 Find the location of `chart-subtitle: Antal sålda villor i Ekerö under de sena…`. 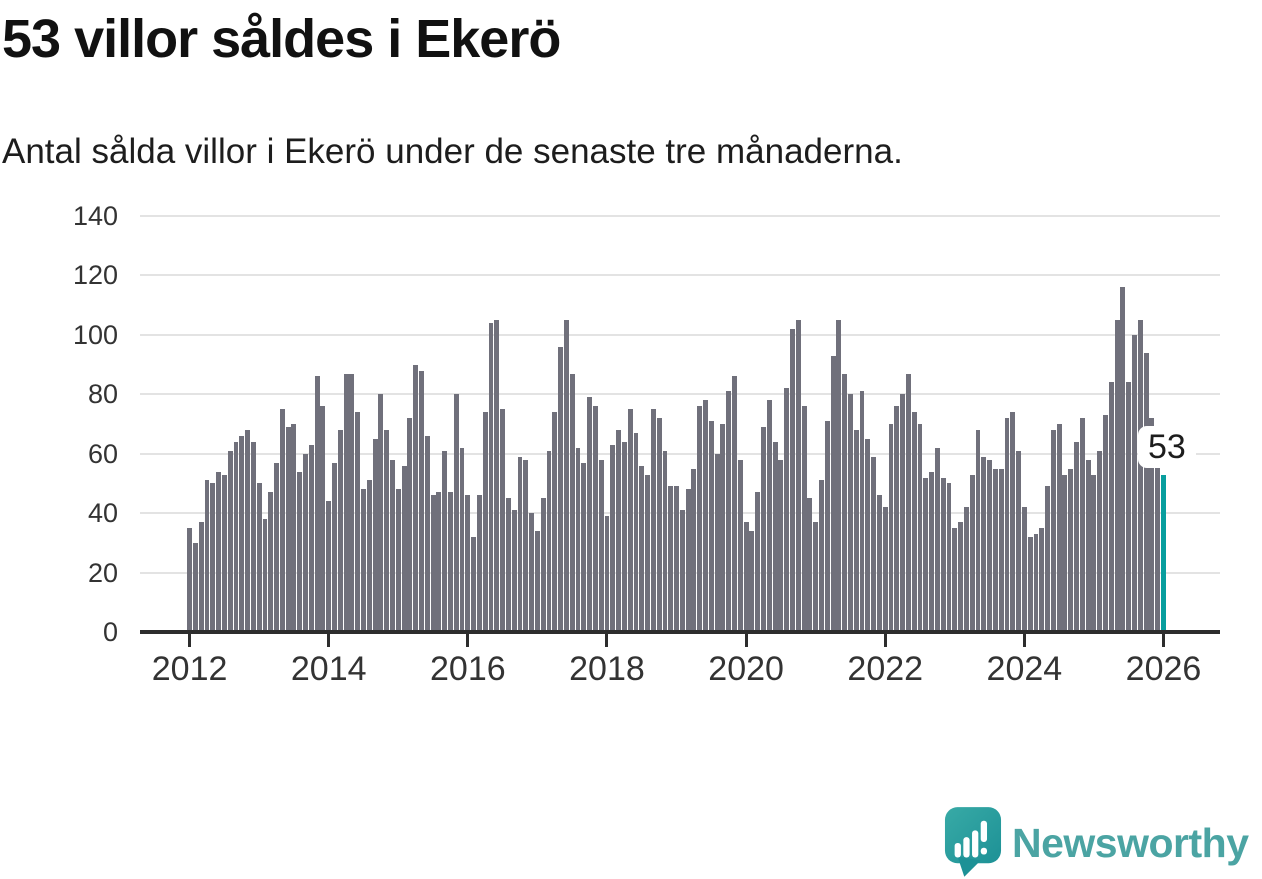

chart-subtitle: Antal sålda villor i Ekerö under de sena… is located at coordinates (452, 151).